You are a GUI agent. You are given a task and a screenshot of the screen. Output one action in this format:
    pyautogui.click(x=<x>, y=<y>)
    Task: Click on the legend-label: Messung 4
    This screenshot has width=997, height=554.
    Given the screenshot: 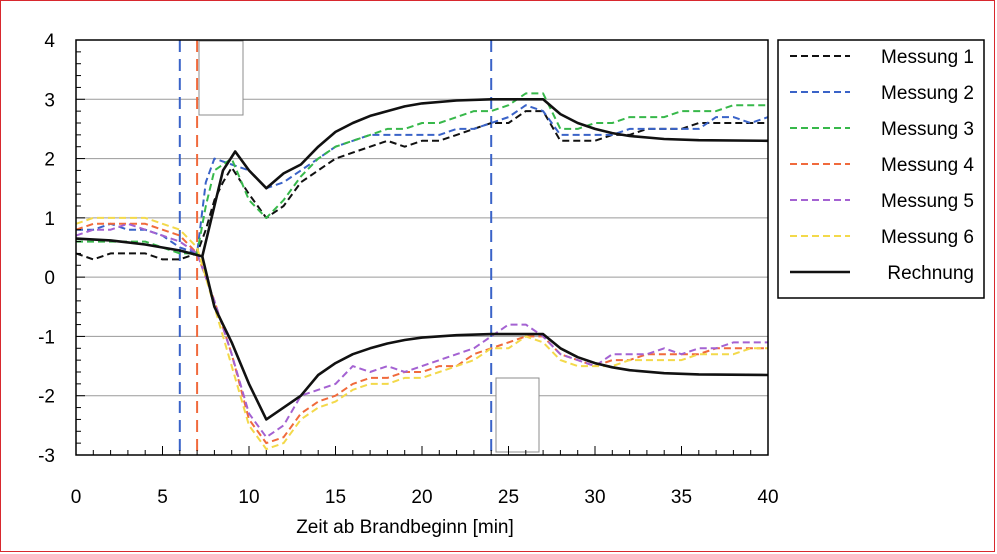 What is the action you would take?
    pyautogui.click(x=927, y=165)
    